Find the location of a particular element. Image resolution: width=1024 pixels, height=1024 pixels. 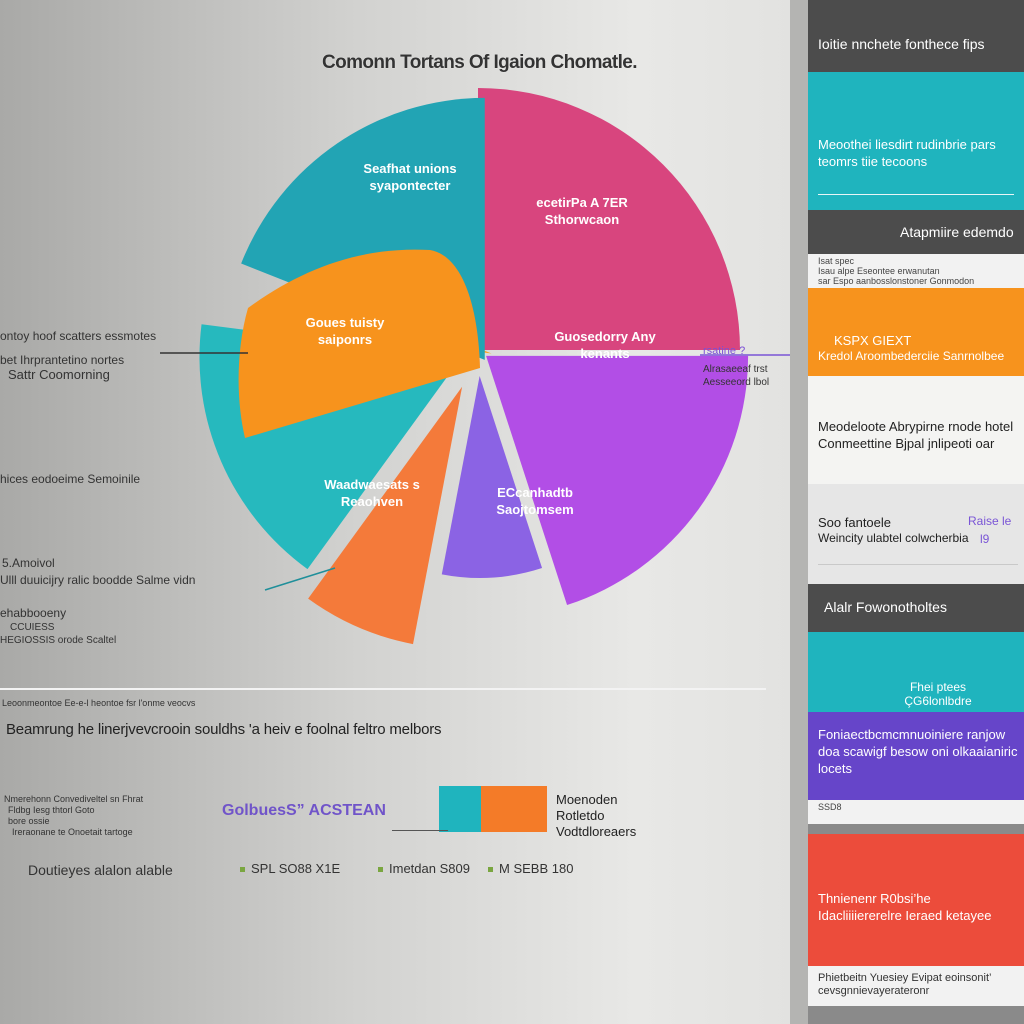

divider is located at coordinates (383, 689).